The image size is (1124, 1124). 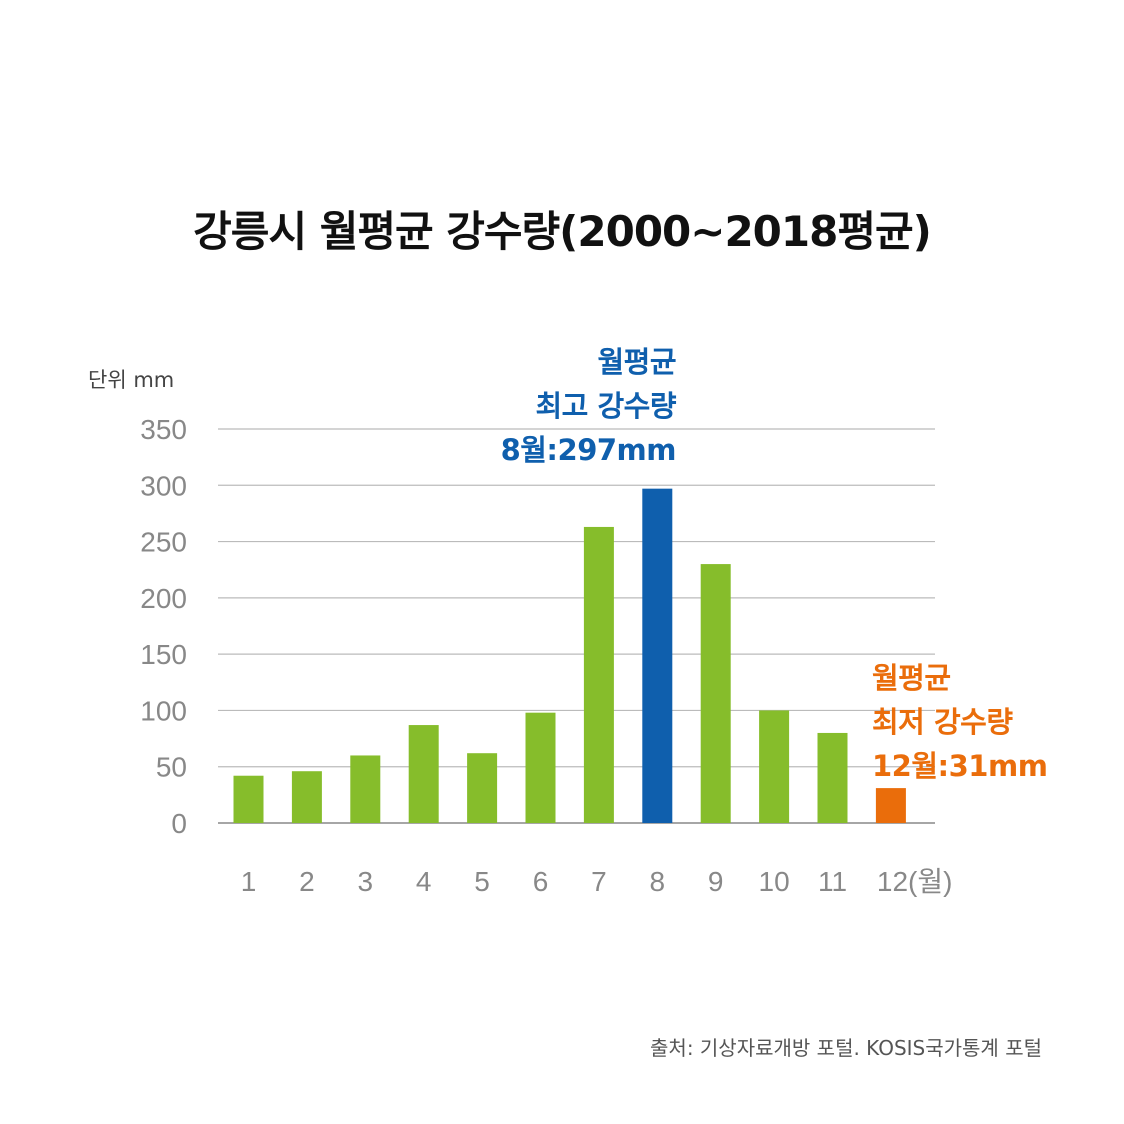 I want to click on y-tick-label: 50, so click(x=171, y=767).